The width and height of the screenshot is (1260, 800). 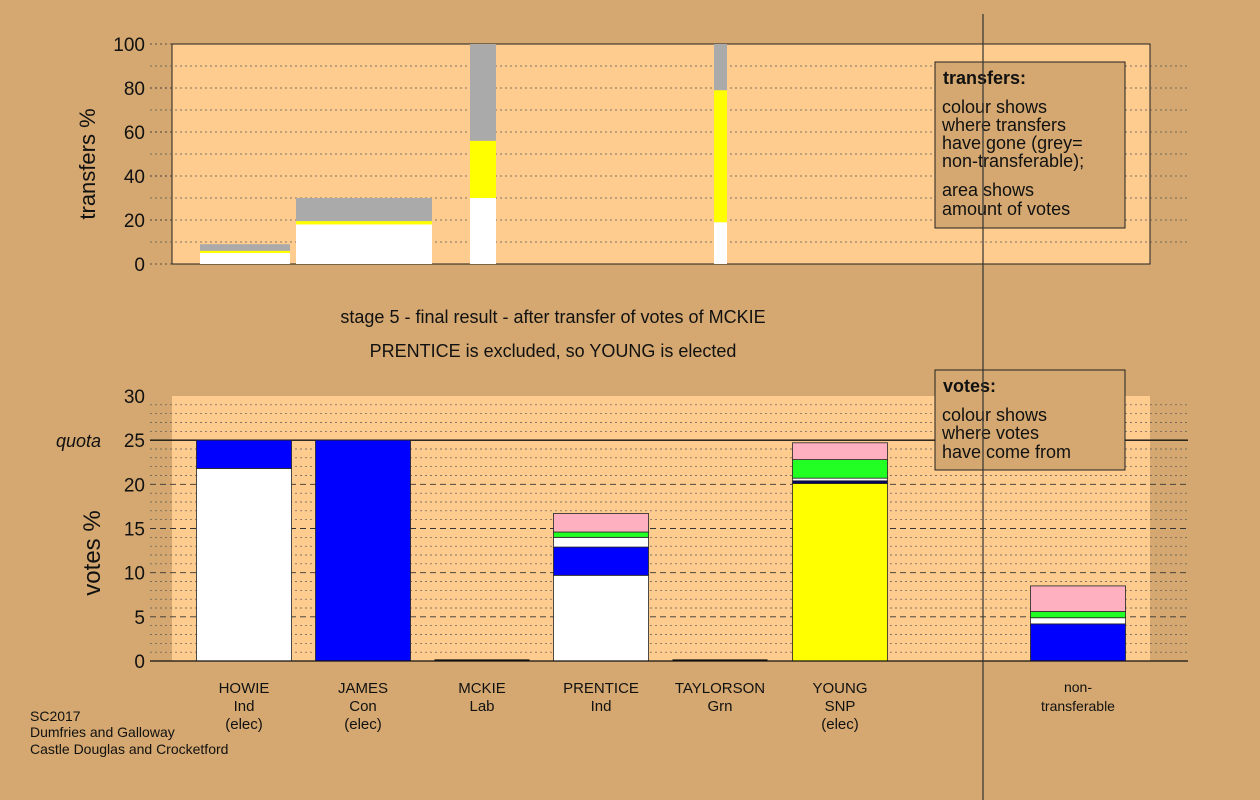 I want to click on bar-howie-segment-blue, so click(x=244, y=454).